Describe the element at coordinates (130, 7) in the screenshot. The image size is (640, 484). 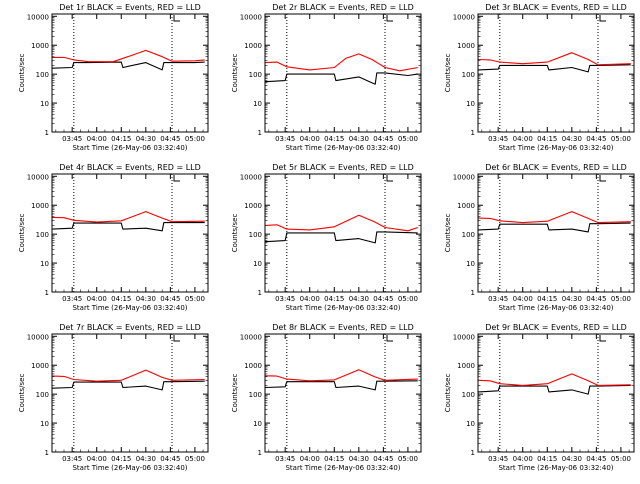
I see `chart-title: Det 1r BLACK = Events, RED = LLD` at that location.